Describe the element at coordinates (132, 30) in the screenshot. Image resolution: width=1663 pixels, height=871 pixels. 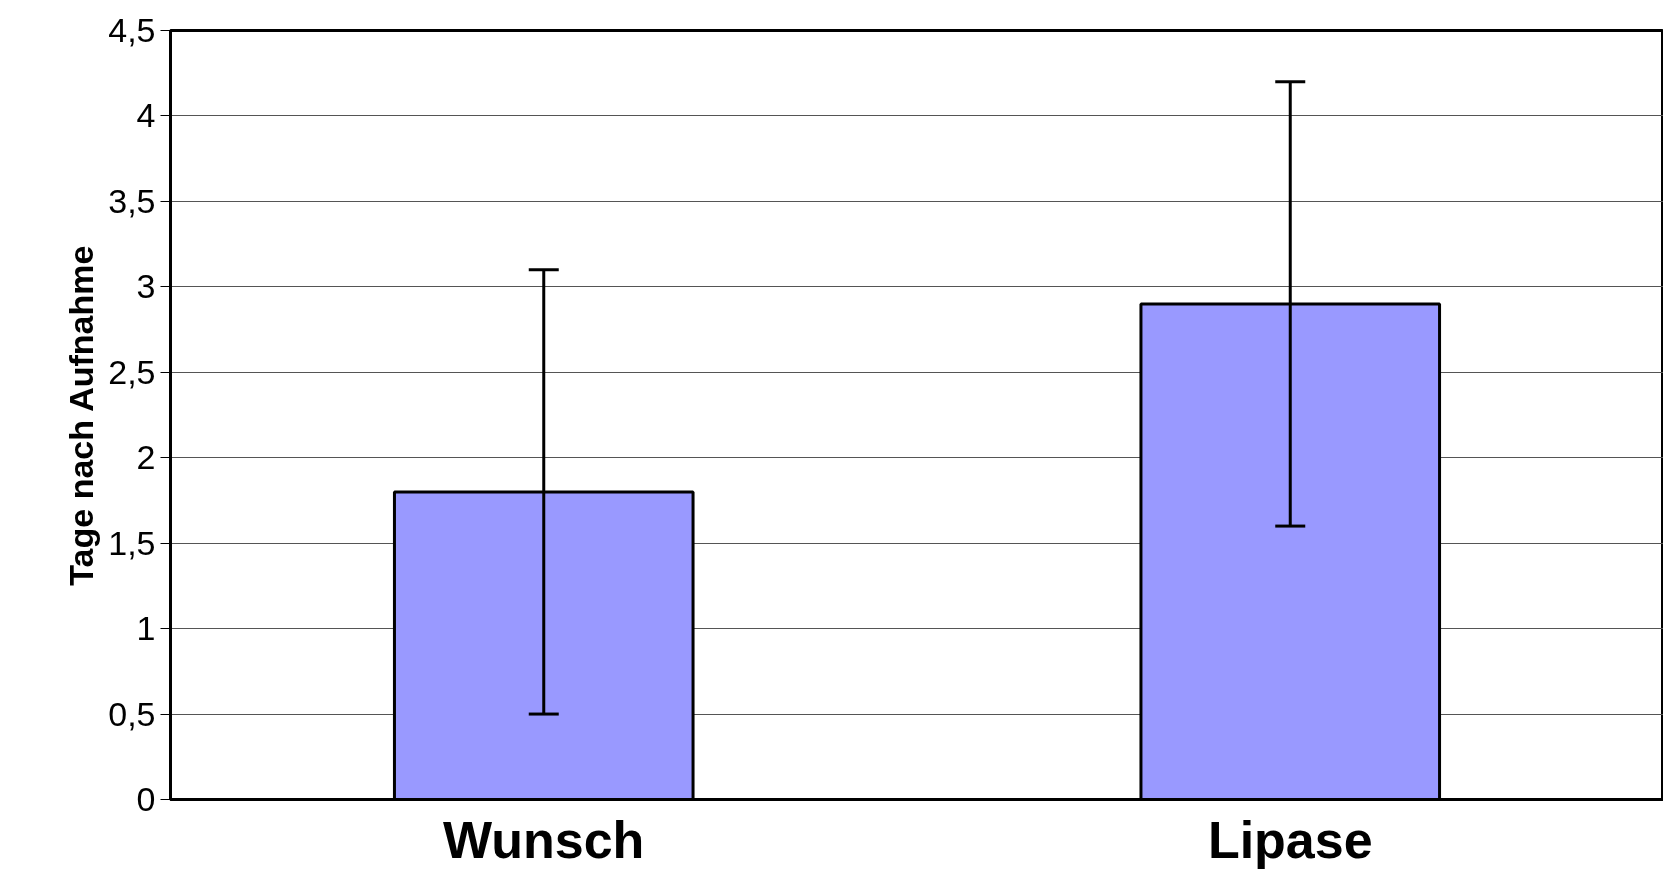
I see `y-tick-label: 4,5` at that location.